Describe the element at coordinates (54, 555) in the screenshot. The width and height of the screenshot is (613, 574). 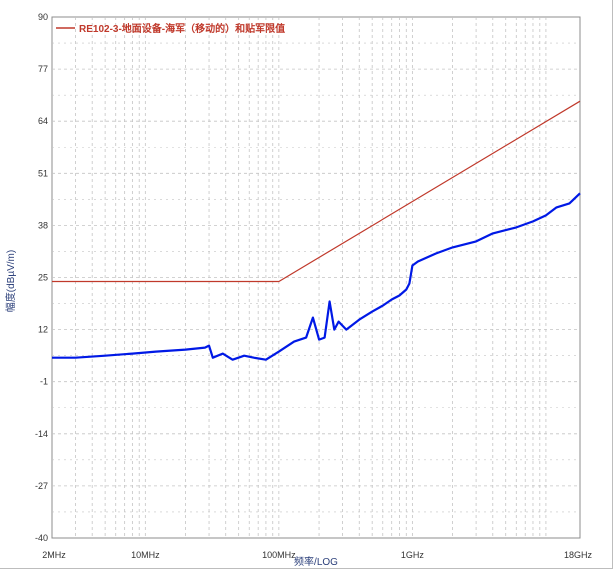
I see `x-tick-label: 2MHz` at that location.